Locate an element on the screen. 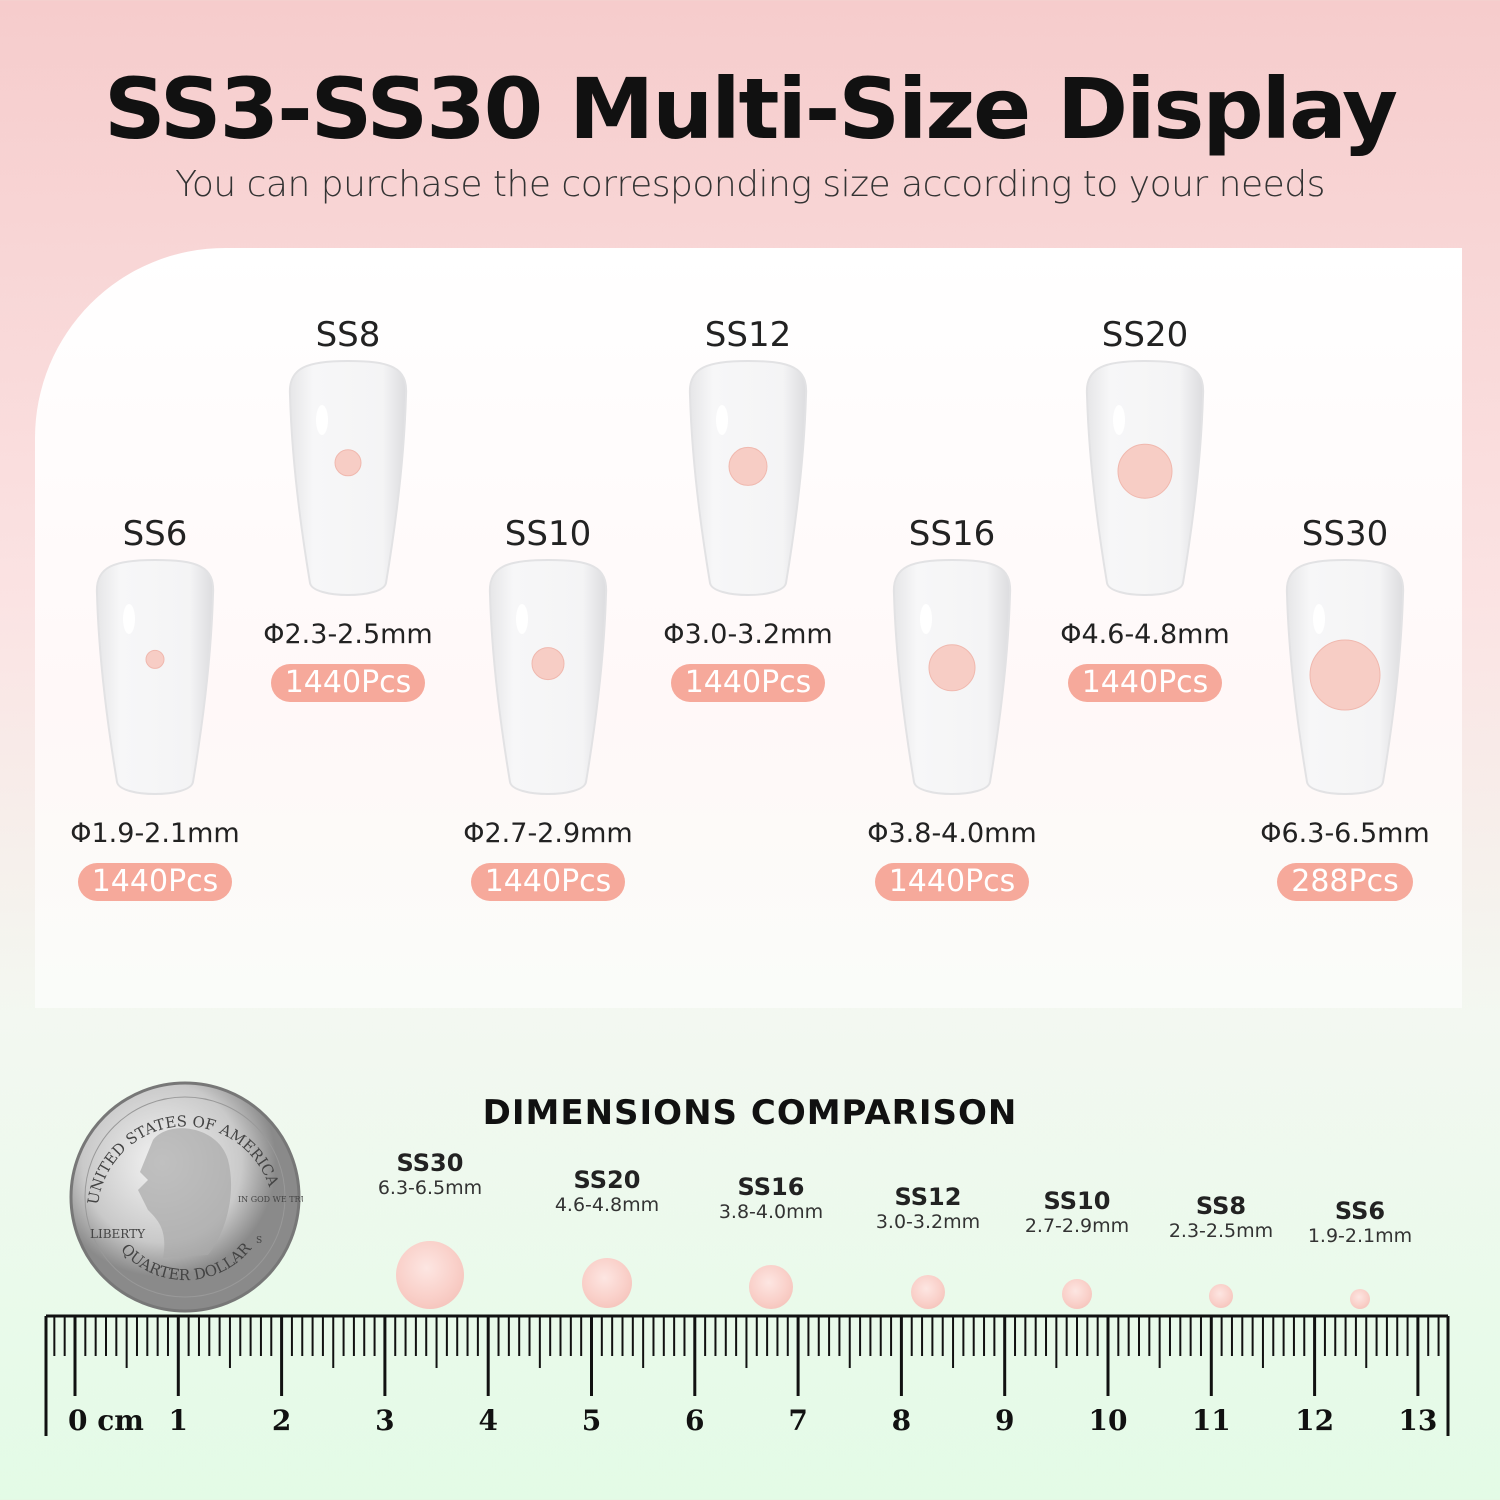 The width and height of the screenshot is (1500, 1500). comparison-mm: 4.6-4.8mm is located at coordinates (607, 1205).